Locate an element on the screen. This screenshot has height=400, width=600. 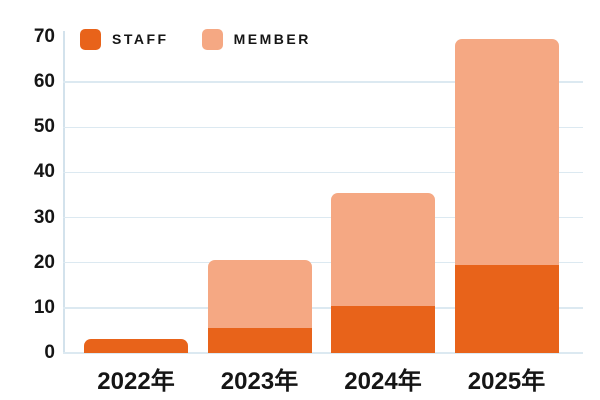
y-tick-label: 30 is located at coordinates (44, 217).